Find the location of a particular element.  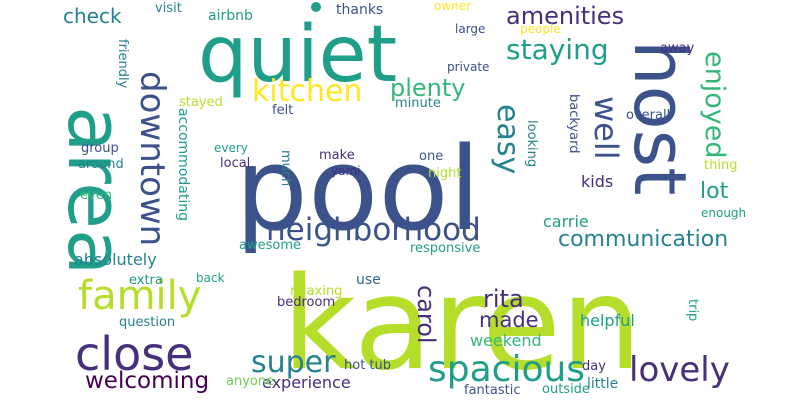

word: helpful is located at coordinates (607, 320).